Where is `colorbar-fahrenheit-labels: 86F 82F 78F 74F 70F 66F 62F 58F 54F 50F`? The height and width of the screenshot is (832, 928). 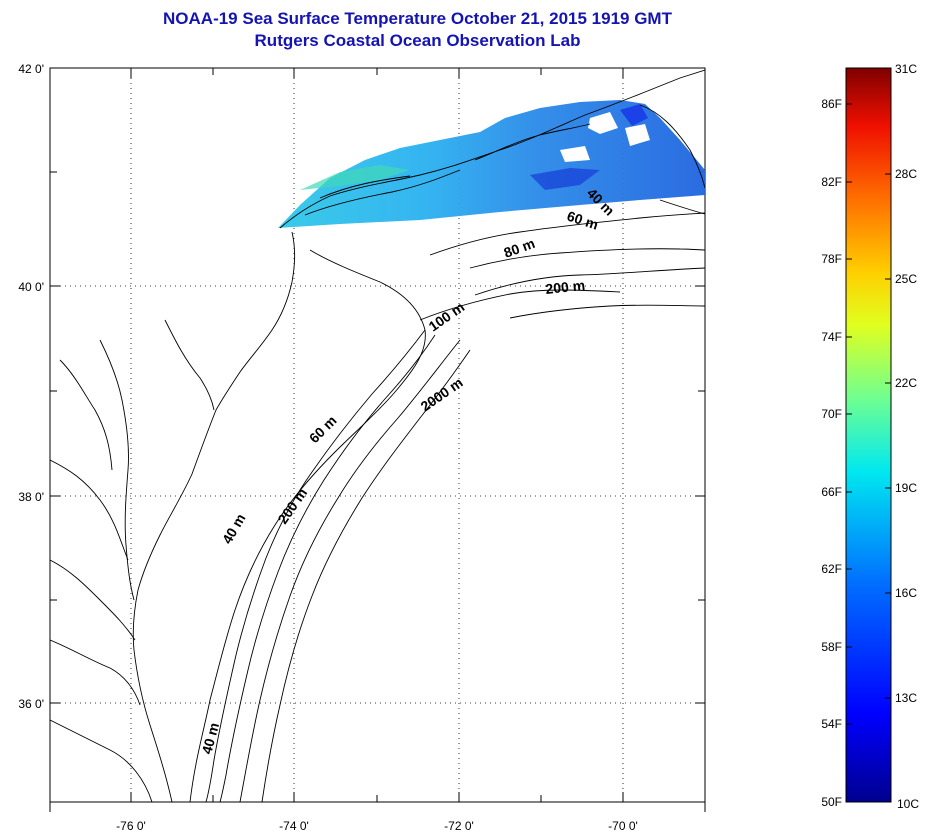
colorbar-fahrenheit-labels: 86F 82F 78F 74F 70F 66F 62F 58F 54F 50F is located at coordinates (831, 453).